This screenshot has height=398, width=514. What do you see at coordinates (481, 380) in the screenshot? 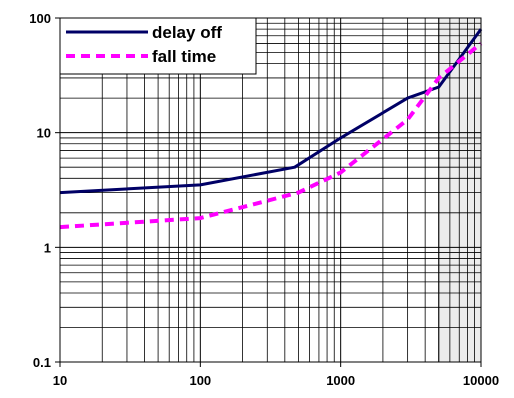
I see `x-tick-label: 10000` at bounding box center [481, 380].